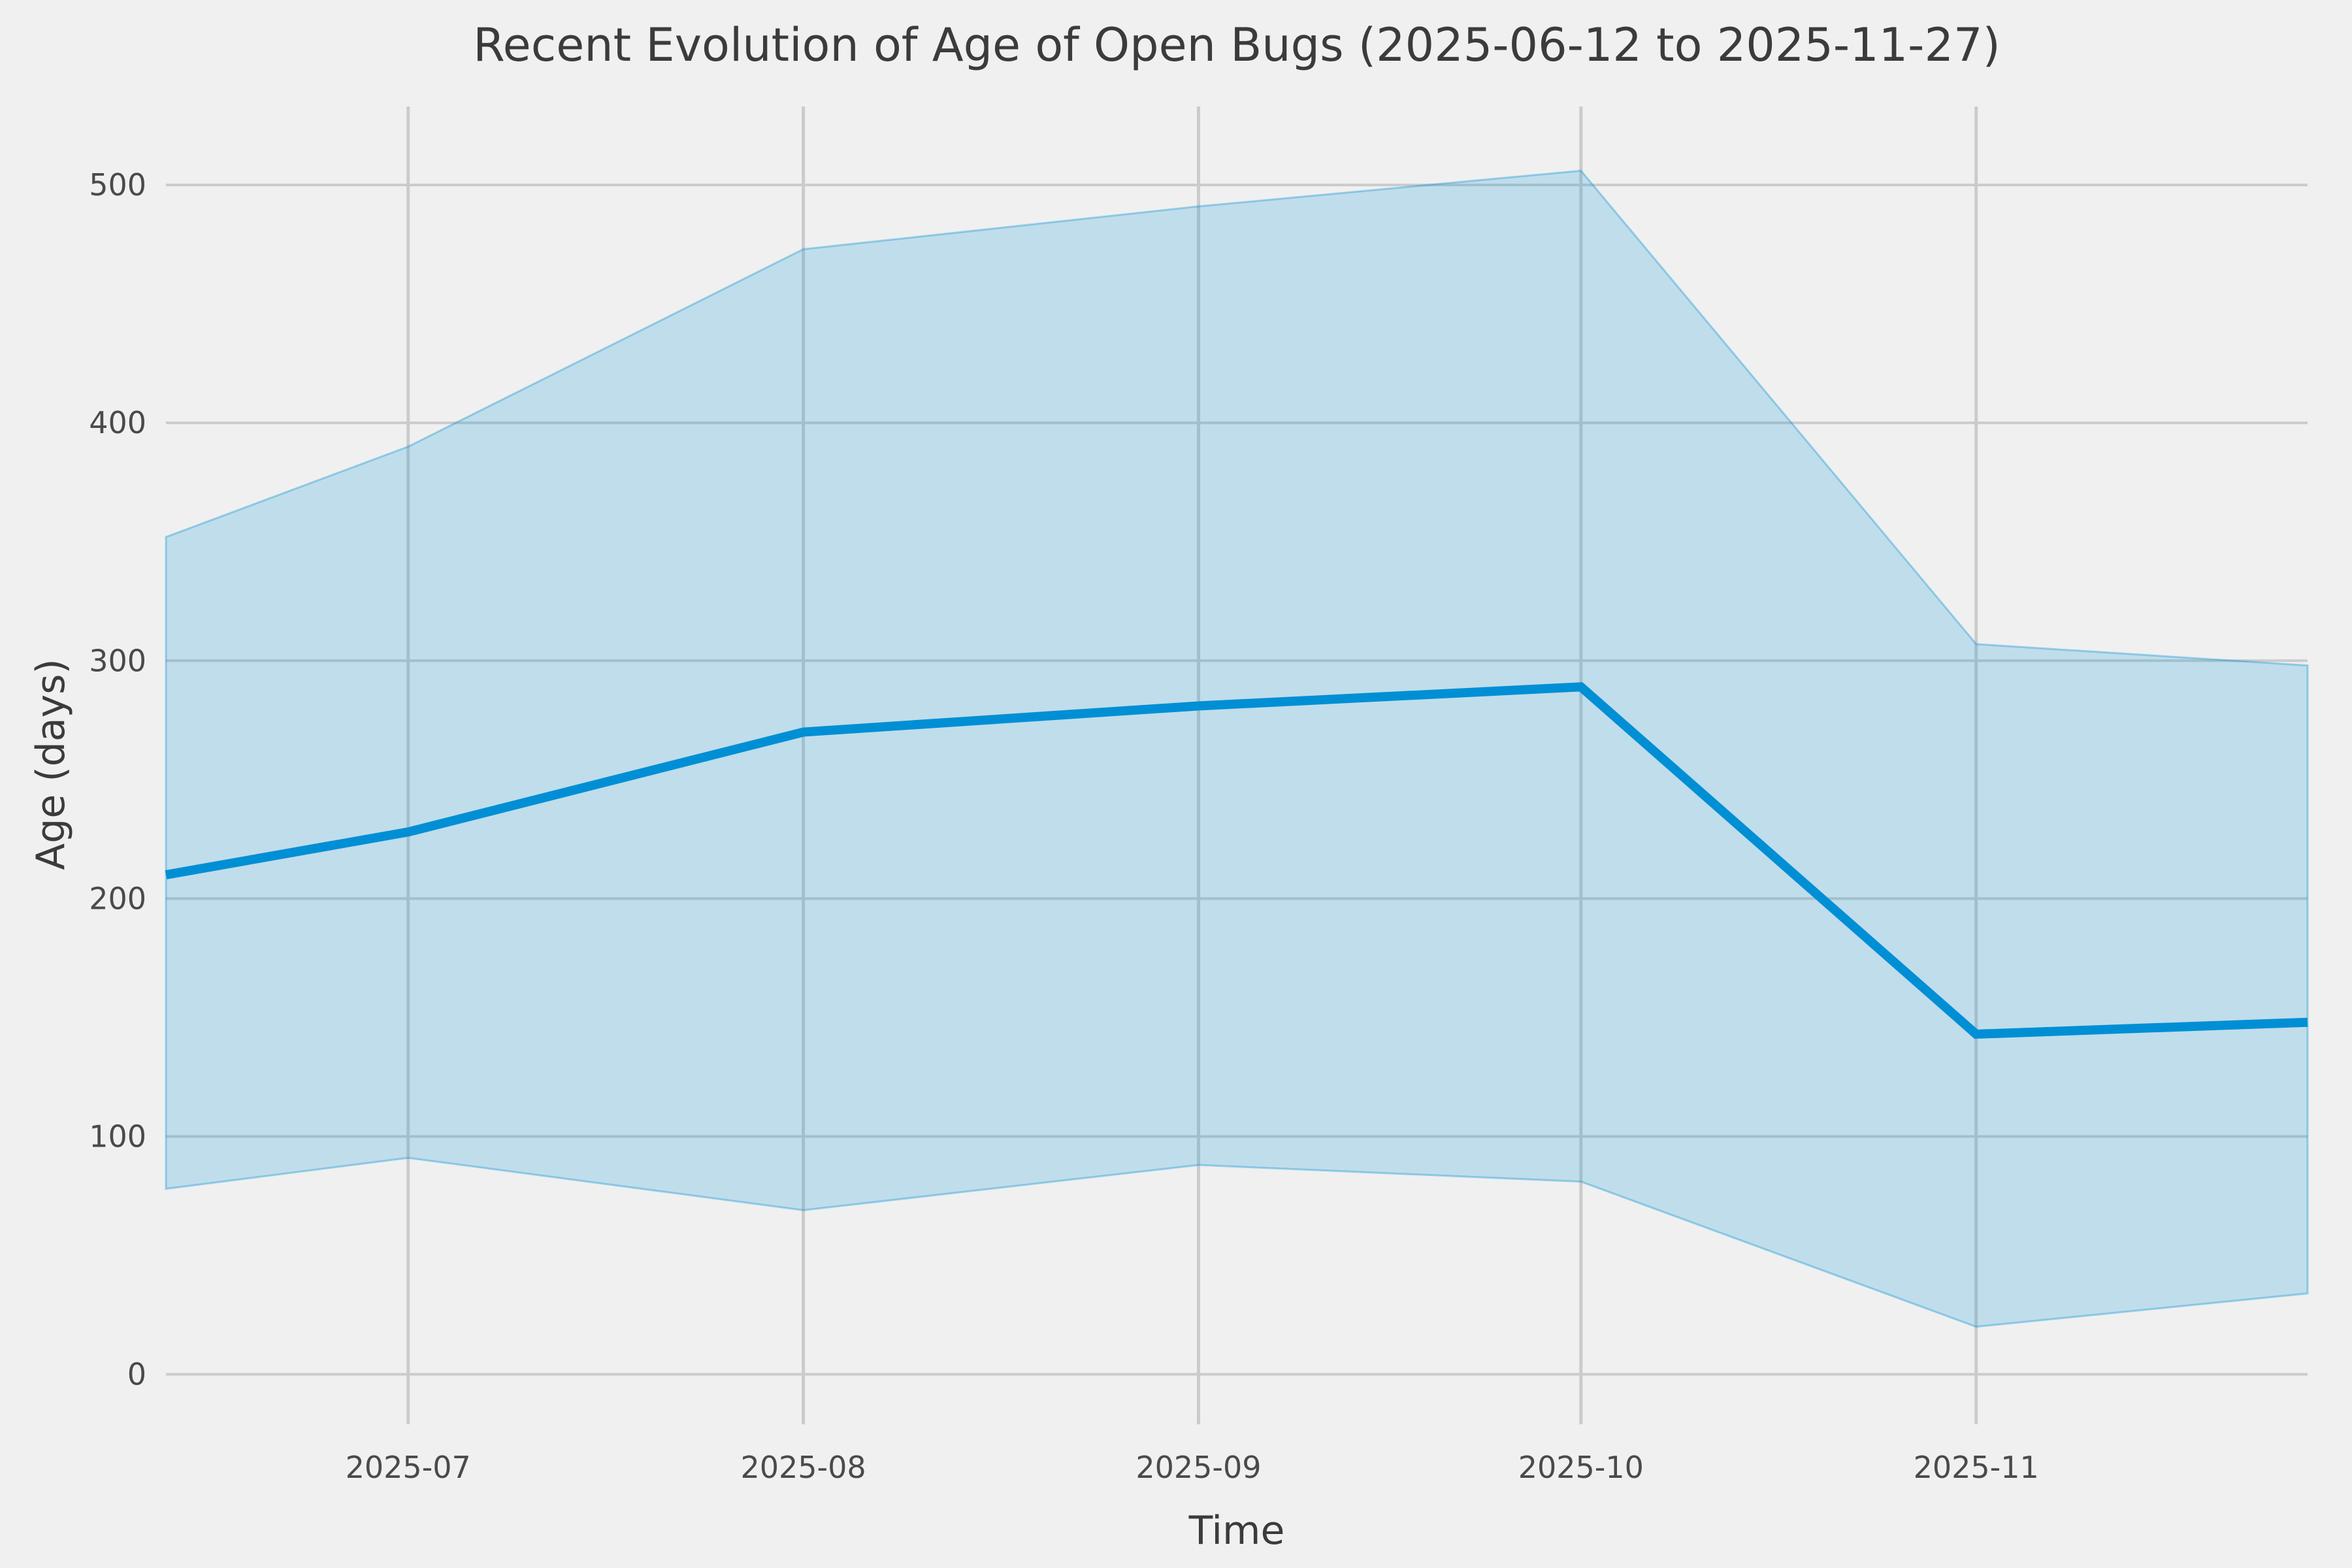  Describe the element at coordinates (1581, 1467) in the screenshot. I see `x-tick-label-2025-10: 2025-10` at that location.